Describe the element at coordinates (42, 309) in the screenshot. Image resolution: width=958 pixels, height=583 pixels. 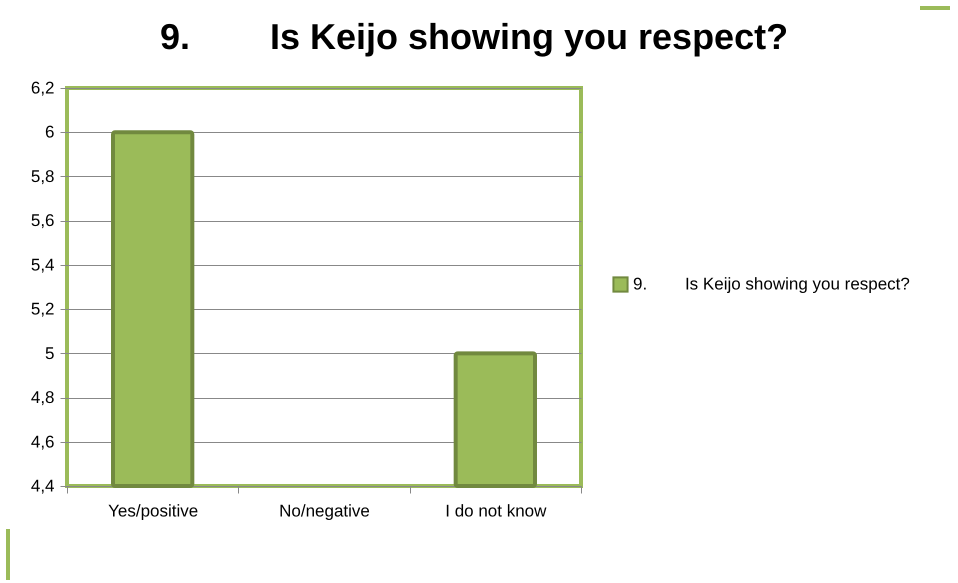
I see `y-tick-label: 5,2` at that location.